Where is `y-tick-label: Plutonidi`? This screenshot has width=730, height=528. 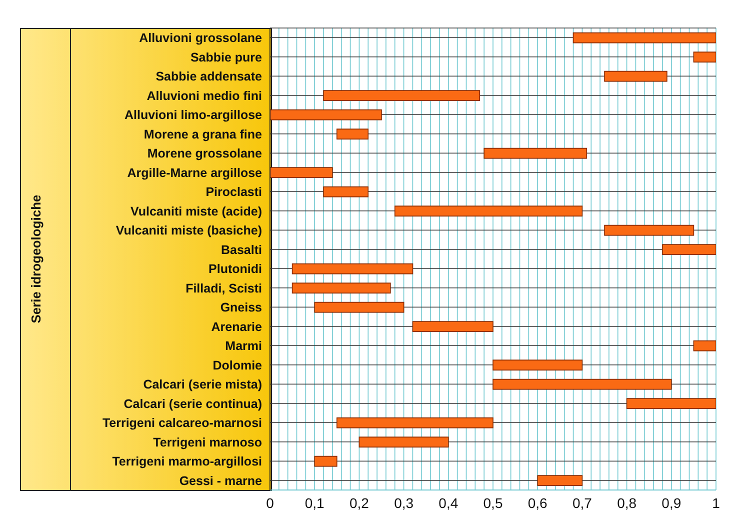
y-tick-label: Plutonidi is located at coordinates (235, 269).